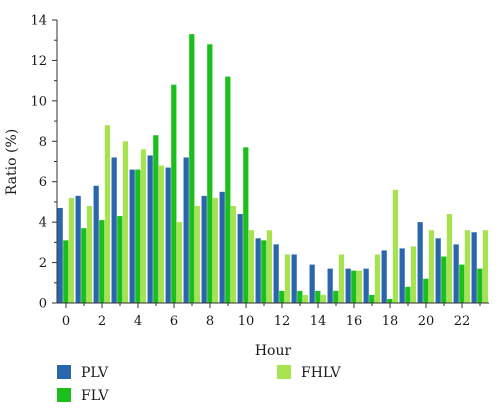  I want to click on y-tick-label: 10, so click(38, 101).